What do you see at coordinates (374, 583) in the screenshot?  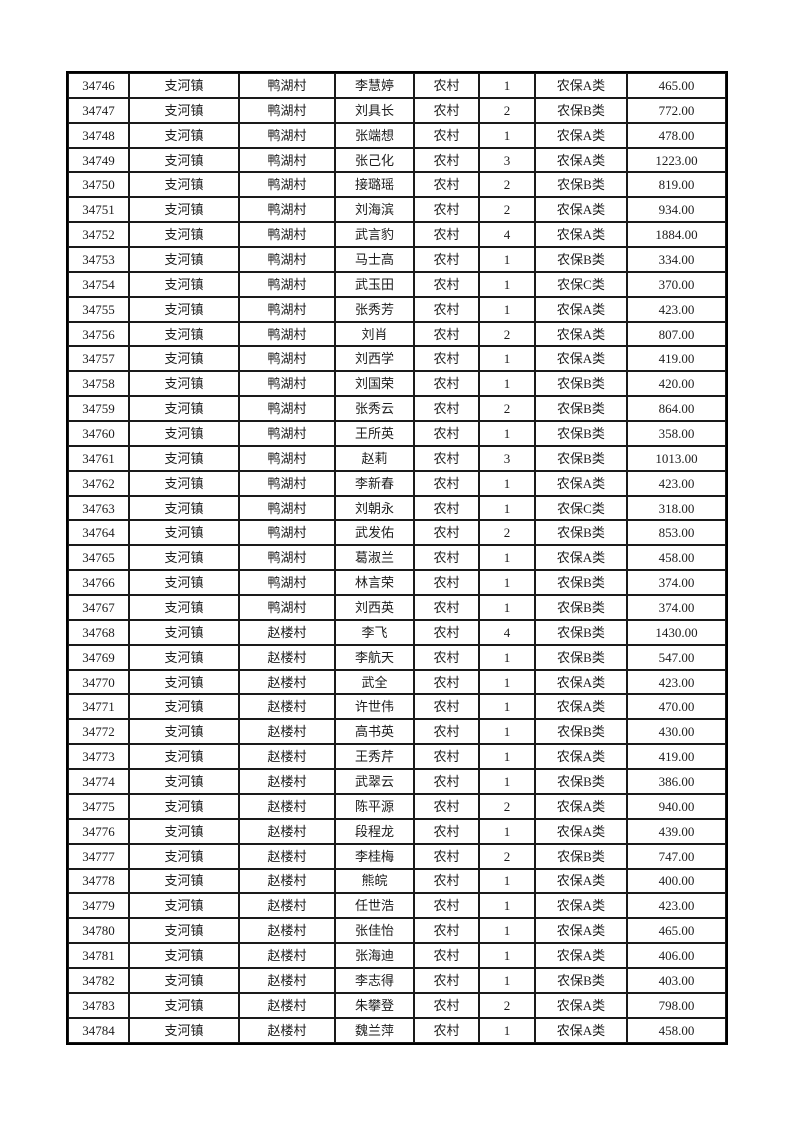 I see `person-name-cell: 林言荣` at bounding box center [374, 583].